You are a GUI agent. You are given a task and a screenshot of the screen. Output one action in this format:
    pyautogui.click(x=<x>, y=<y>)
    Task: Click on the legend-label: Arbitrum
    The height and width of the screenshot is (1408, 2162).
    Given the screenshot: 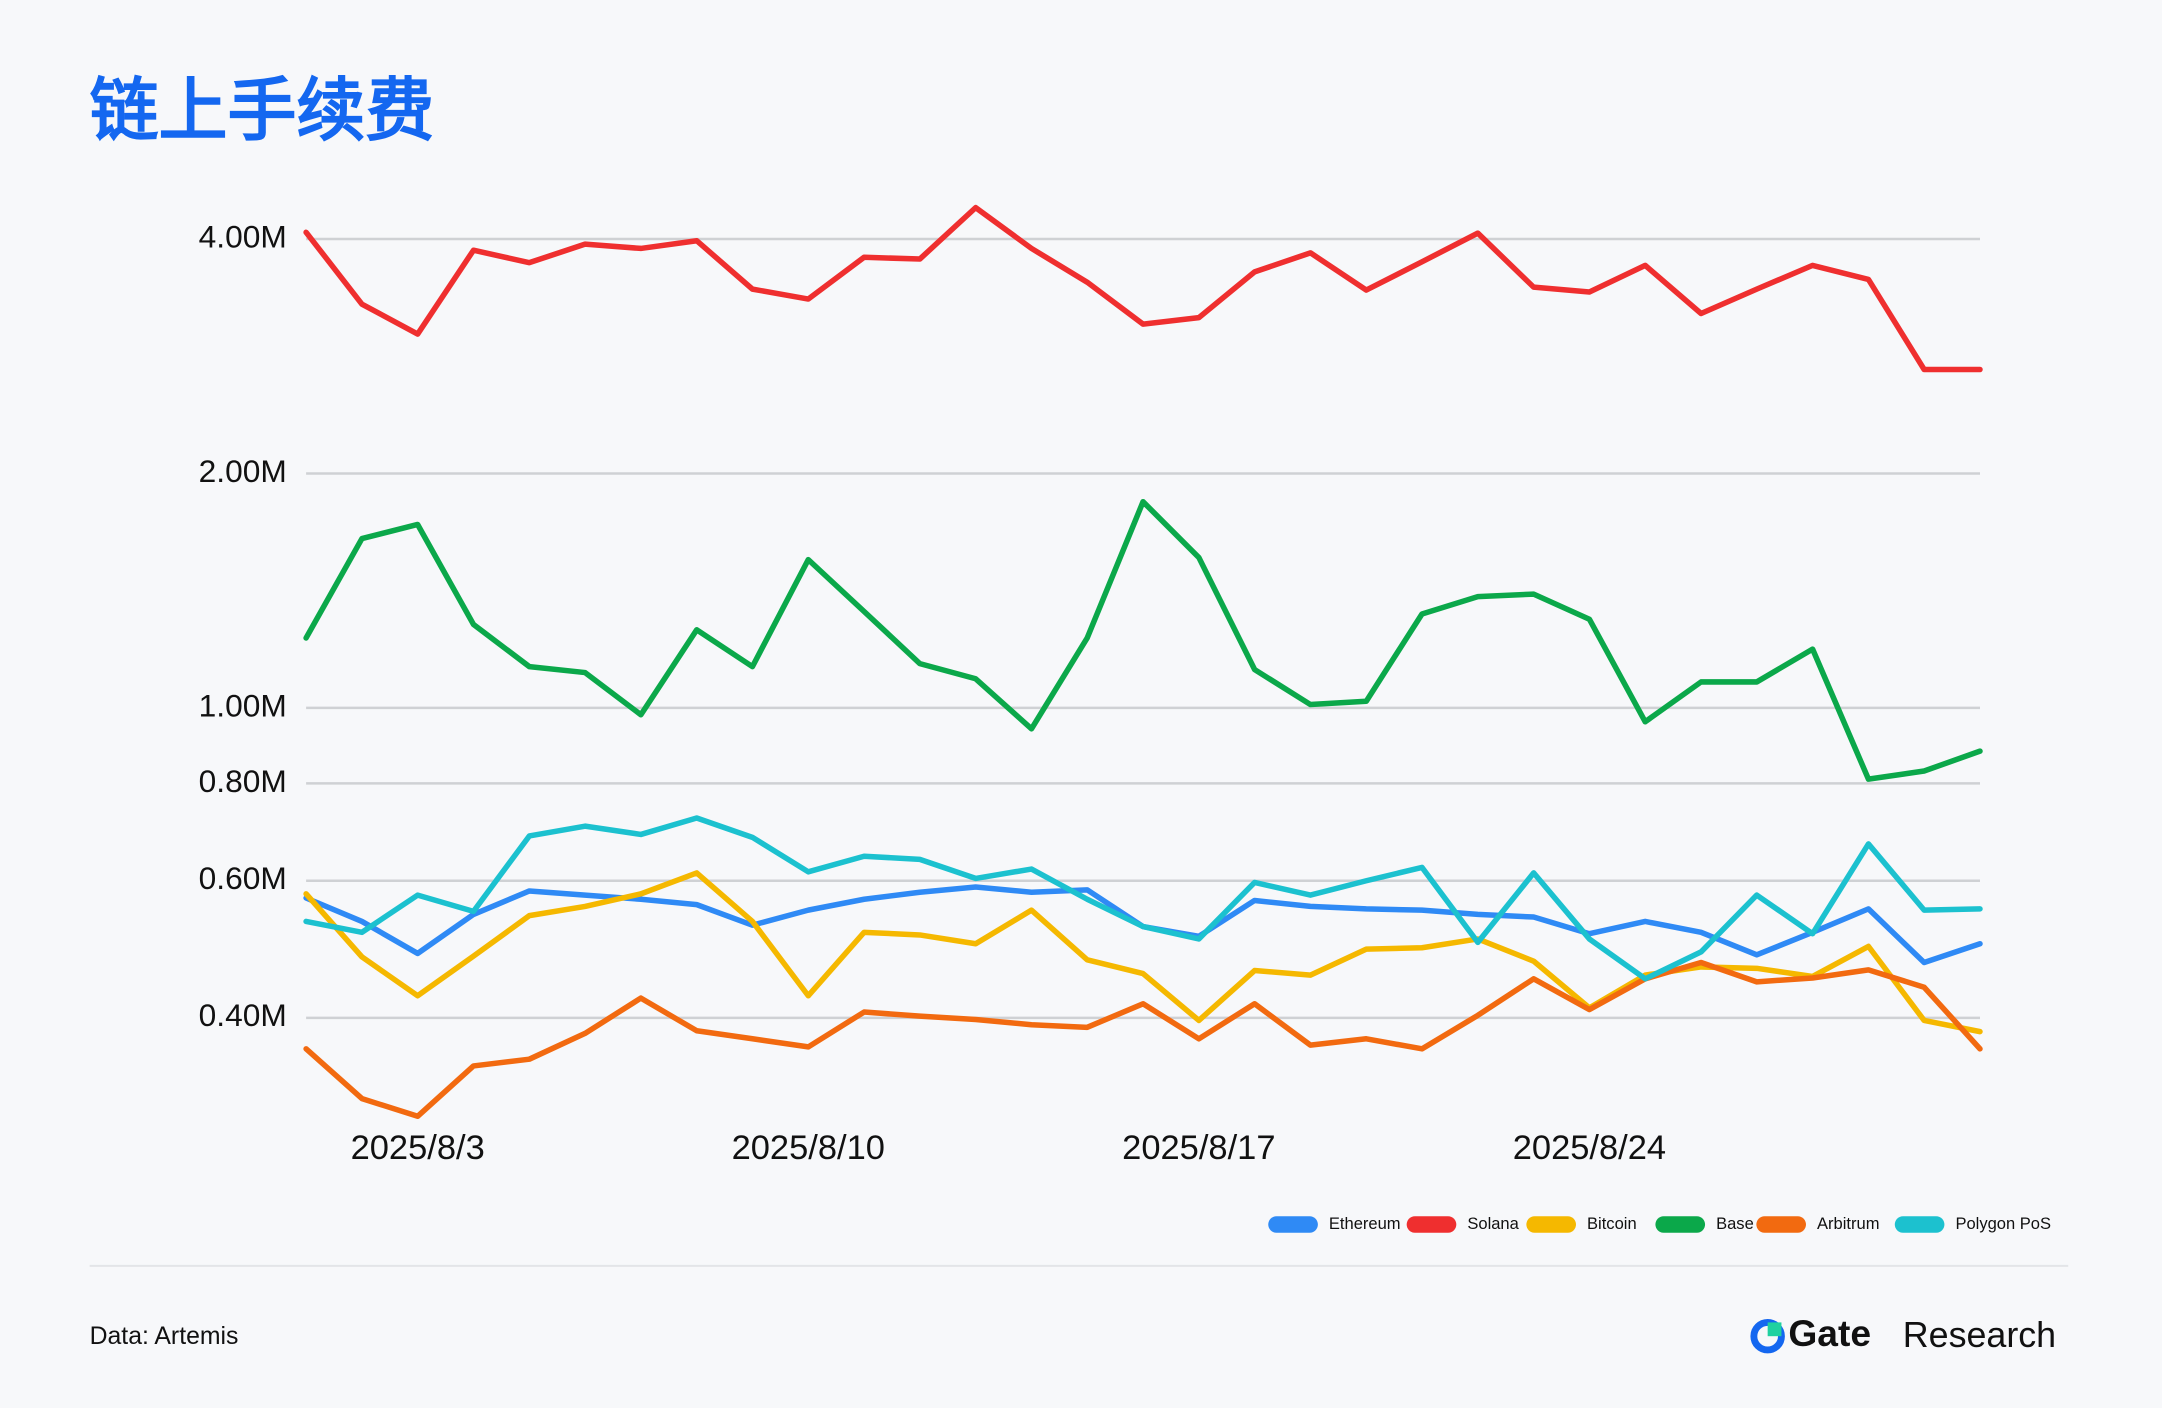 What is the action you would take?
    pyautogui.click(x=1848, y=1223)
    